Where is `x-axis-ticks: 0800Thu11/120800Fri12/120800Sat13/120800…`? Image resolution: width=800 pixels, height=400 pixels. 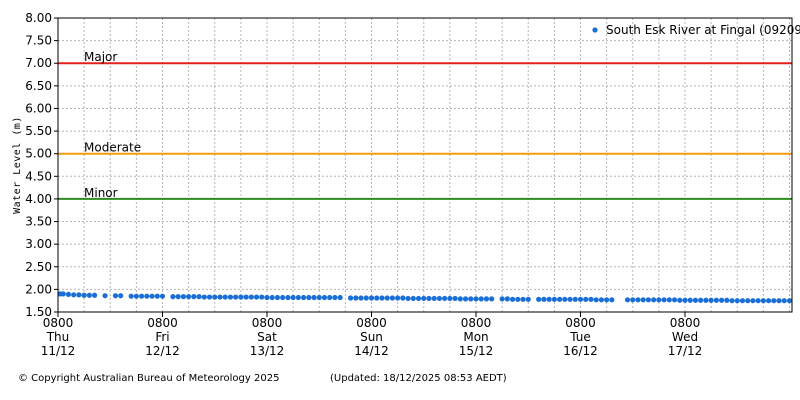 x-axis-ticks: 0800Thu11/120800Fri12/120800Sat13/120800… is located at coordinates (371, 335).